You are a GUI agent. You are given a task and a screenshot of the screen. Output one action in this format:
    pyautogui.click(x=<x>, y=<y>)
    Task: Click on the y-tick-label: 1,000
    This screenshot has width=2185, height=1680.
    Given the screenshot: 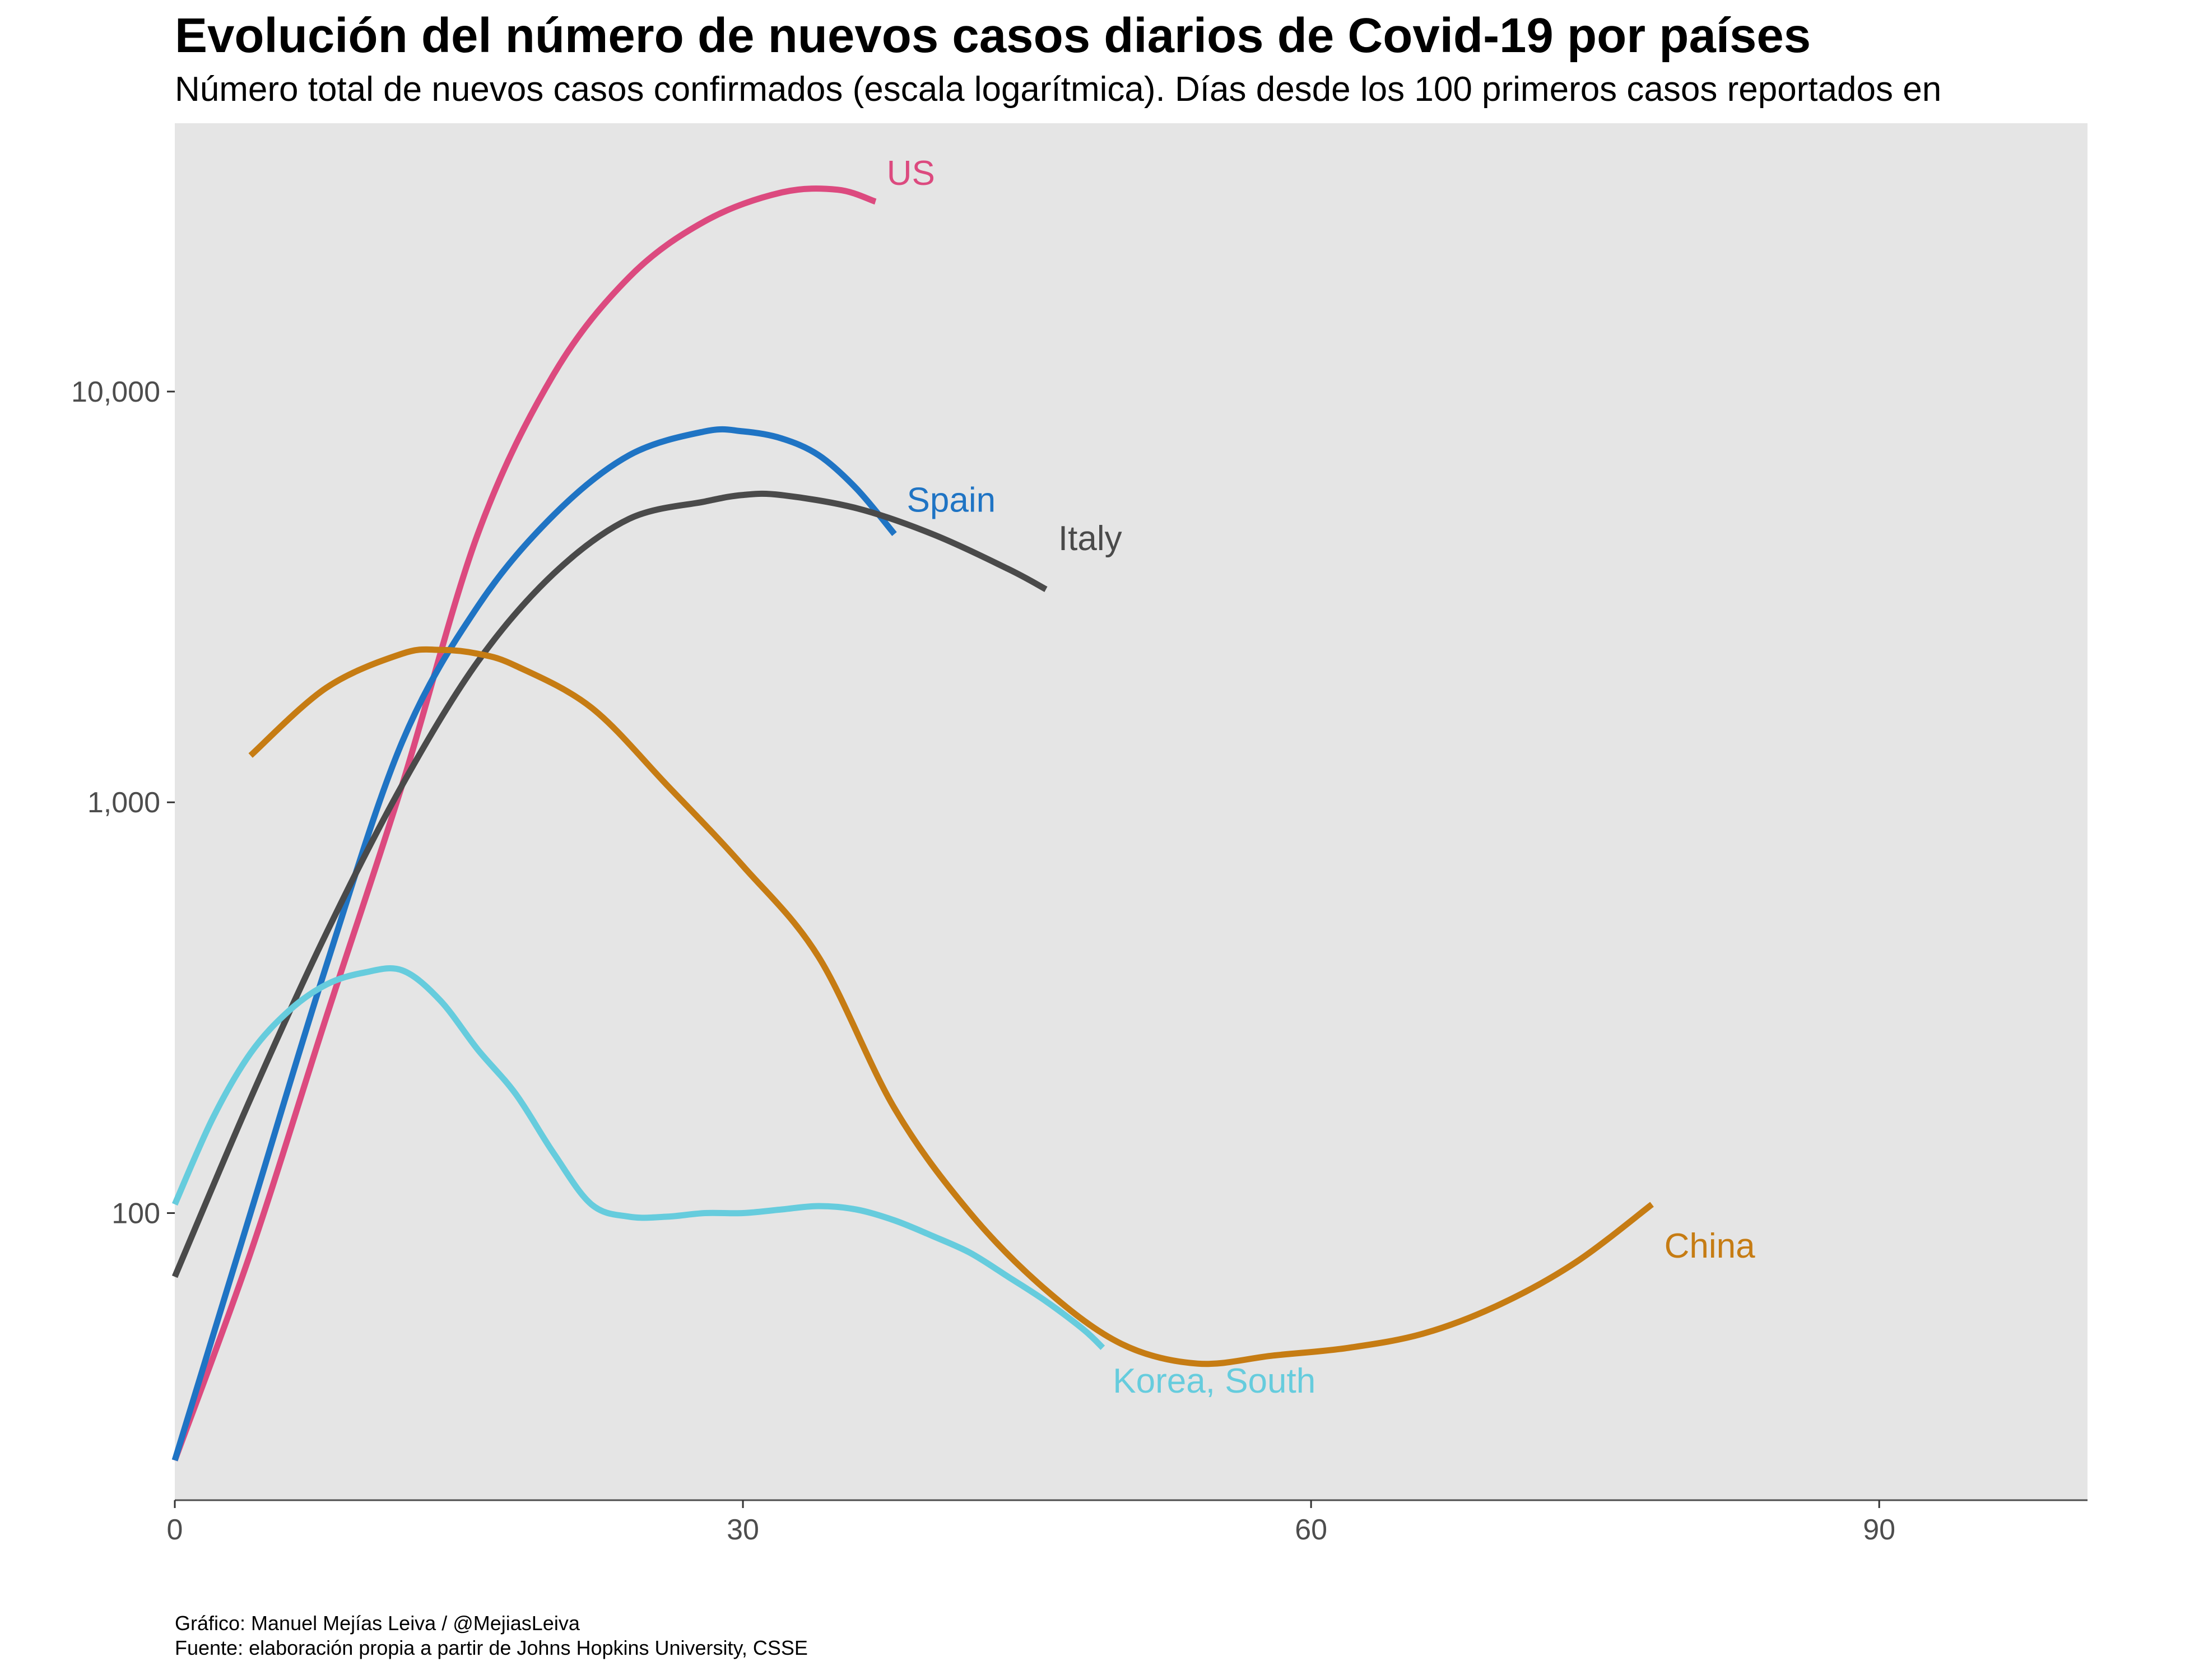 What is the action you would take?
    pyautogui.click(x=123, y=803)
    